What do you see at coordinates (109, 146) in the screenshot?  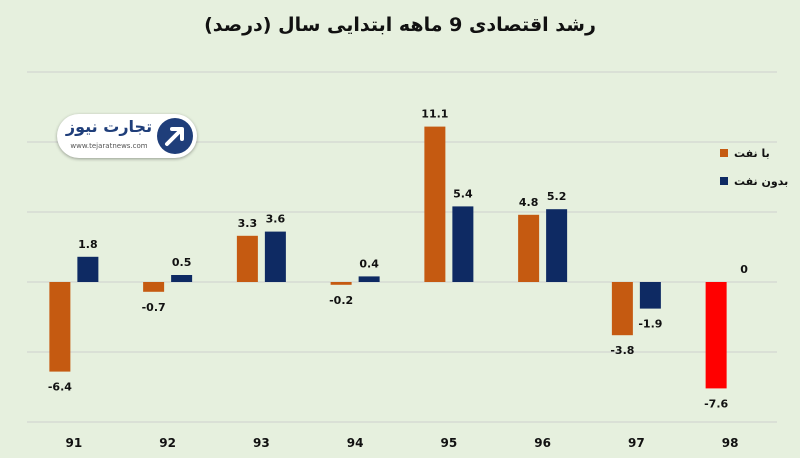 I see `logo-url: www.tejaratnews.com` at bounding box center [109, 146].